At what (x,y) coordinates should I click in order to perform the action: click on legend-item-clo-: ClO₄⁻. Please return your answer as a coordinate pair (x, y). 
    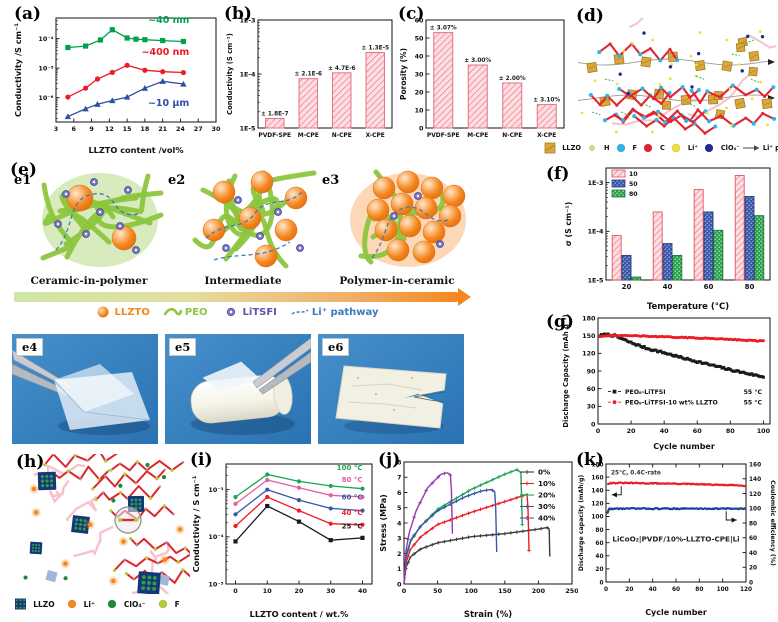
    Looking at the image, I should click on (124, 604).